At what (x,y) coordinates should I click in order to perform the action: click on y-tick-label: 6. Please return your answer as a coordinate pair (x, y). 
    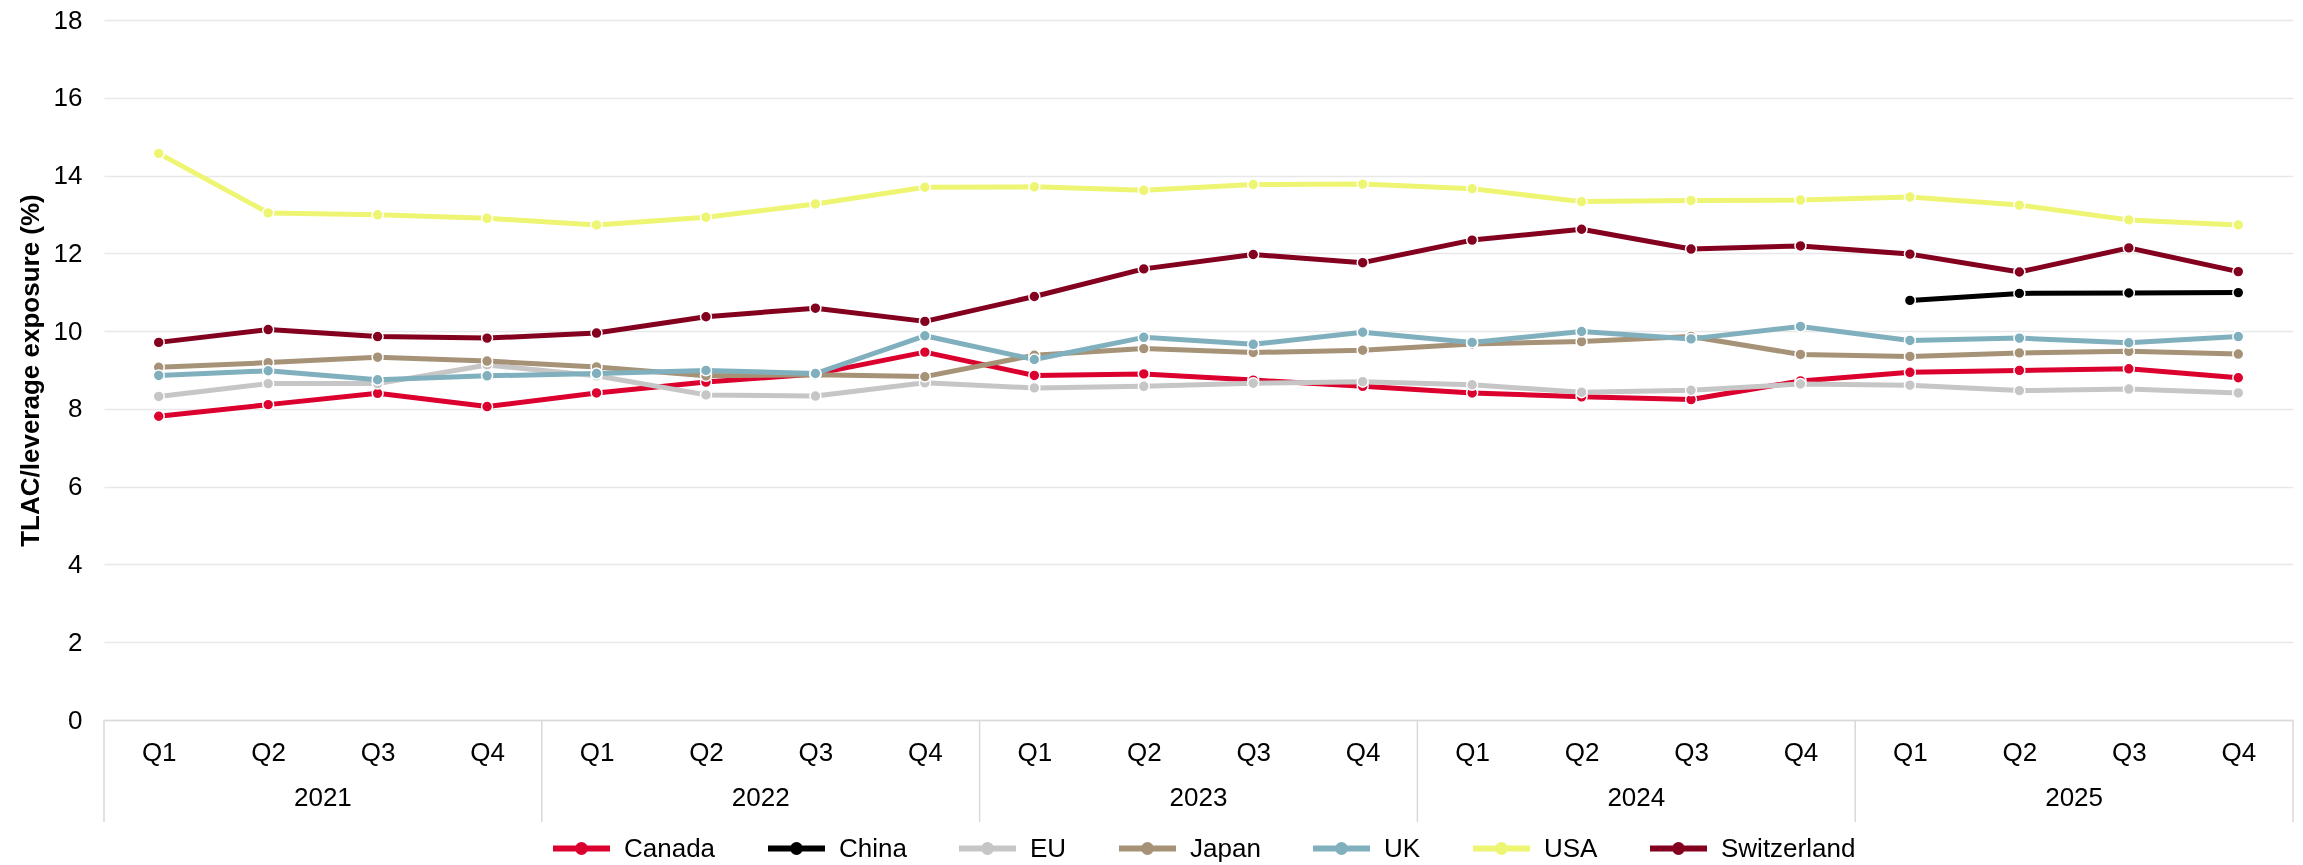
    Looking at the image, I should click on (75, 486).